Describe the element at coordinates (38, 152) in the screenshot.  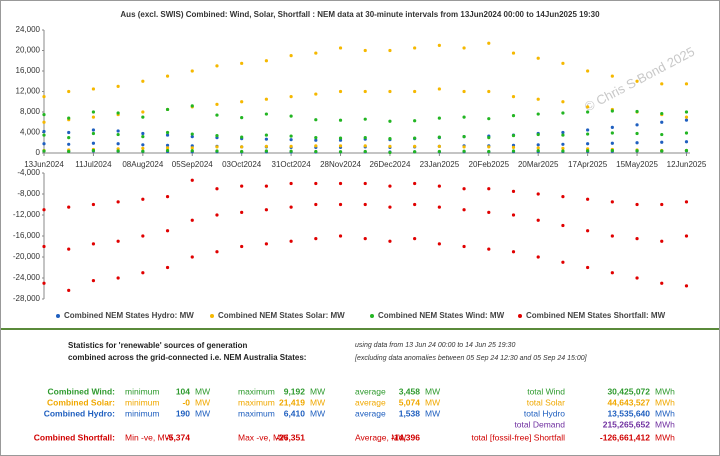
I see `y-tick-label: 0` at that location.